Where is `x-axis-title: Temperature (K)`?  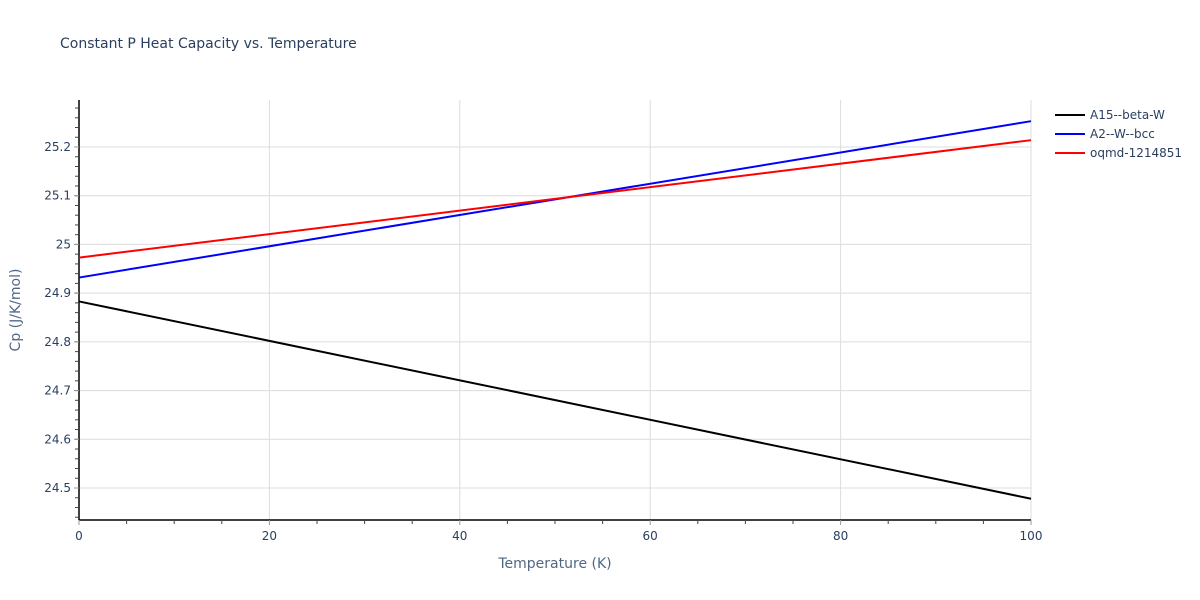
x-axis-title: Temperature (K) is located at coordinates (554, 564).